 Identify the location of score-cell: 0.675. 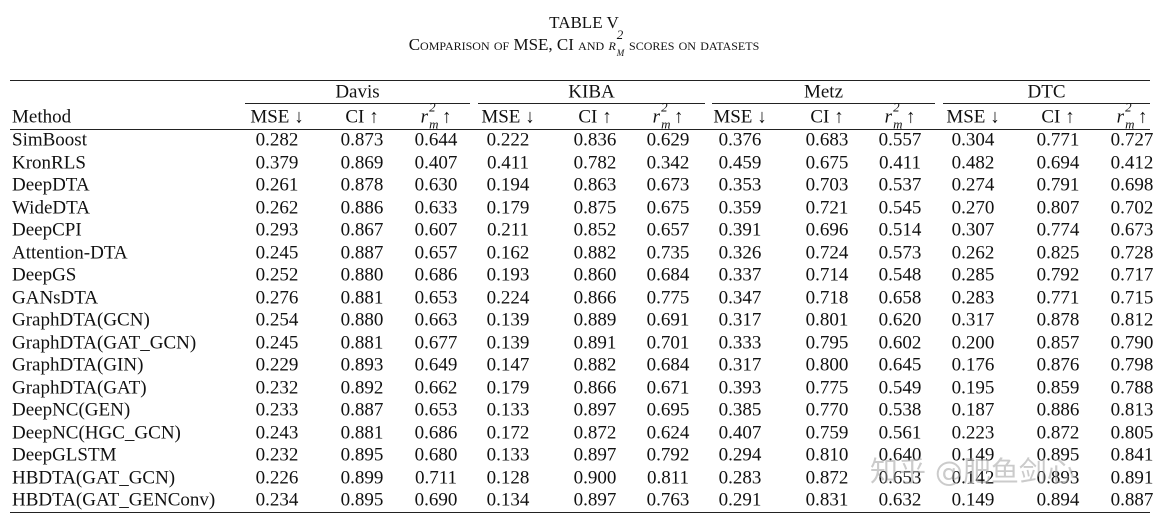
(668, 207).